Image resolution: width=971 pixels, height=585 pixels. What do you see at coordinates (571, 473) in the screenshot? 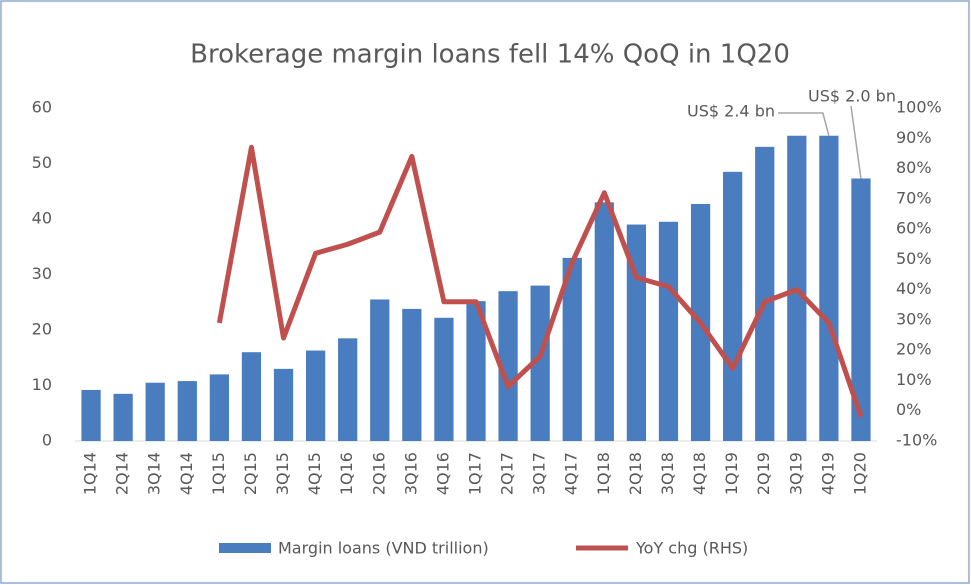
I see `x-tick-label: 4Q17` at bounding box center [571, 473].